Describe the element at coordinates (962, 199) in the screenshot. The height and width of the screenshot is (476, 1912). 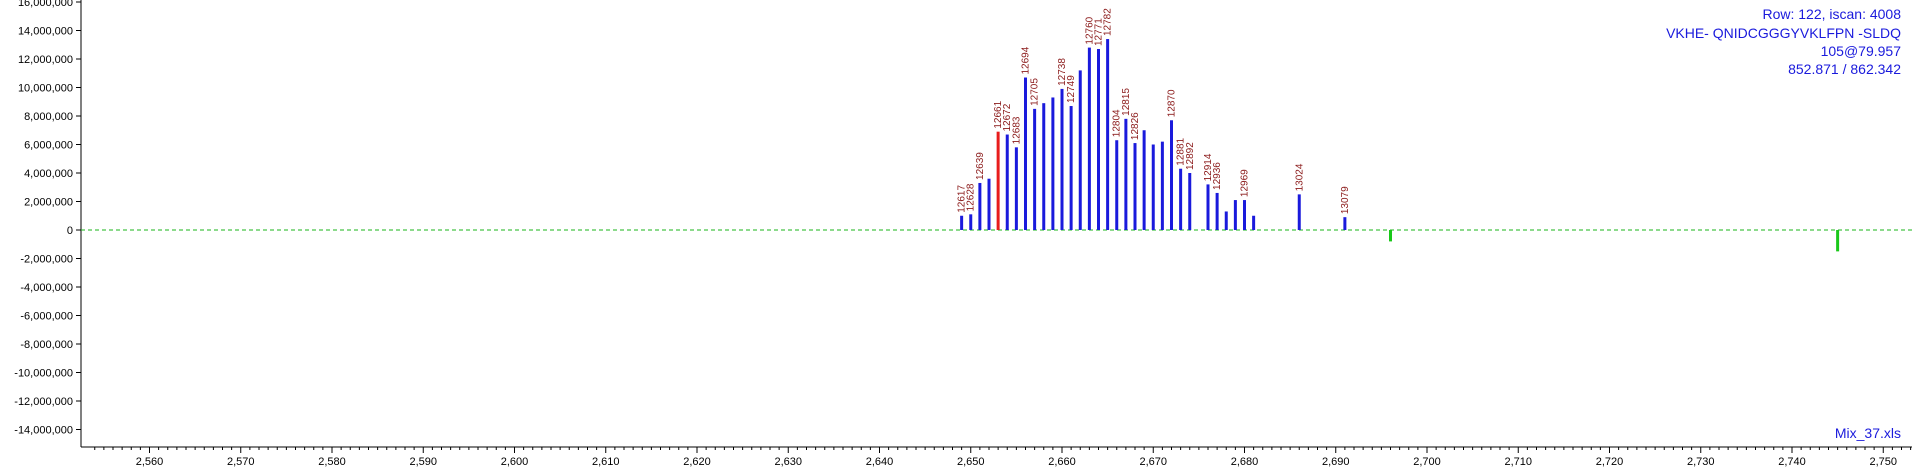
I see `peak-label: 12617` at that location.